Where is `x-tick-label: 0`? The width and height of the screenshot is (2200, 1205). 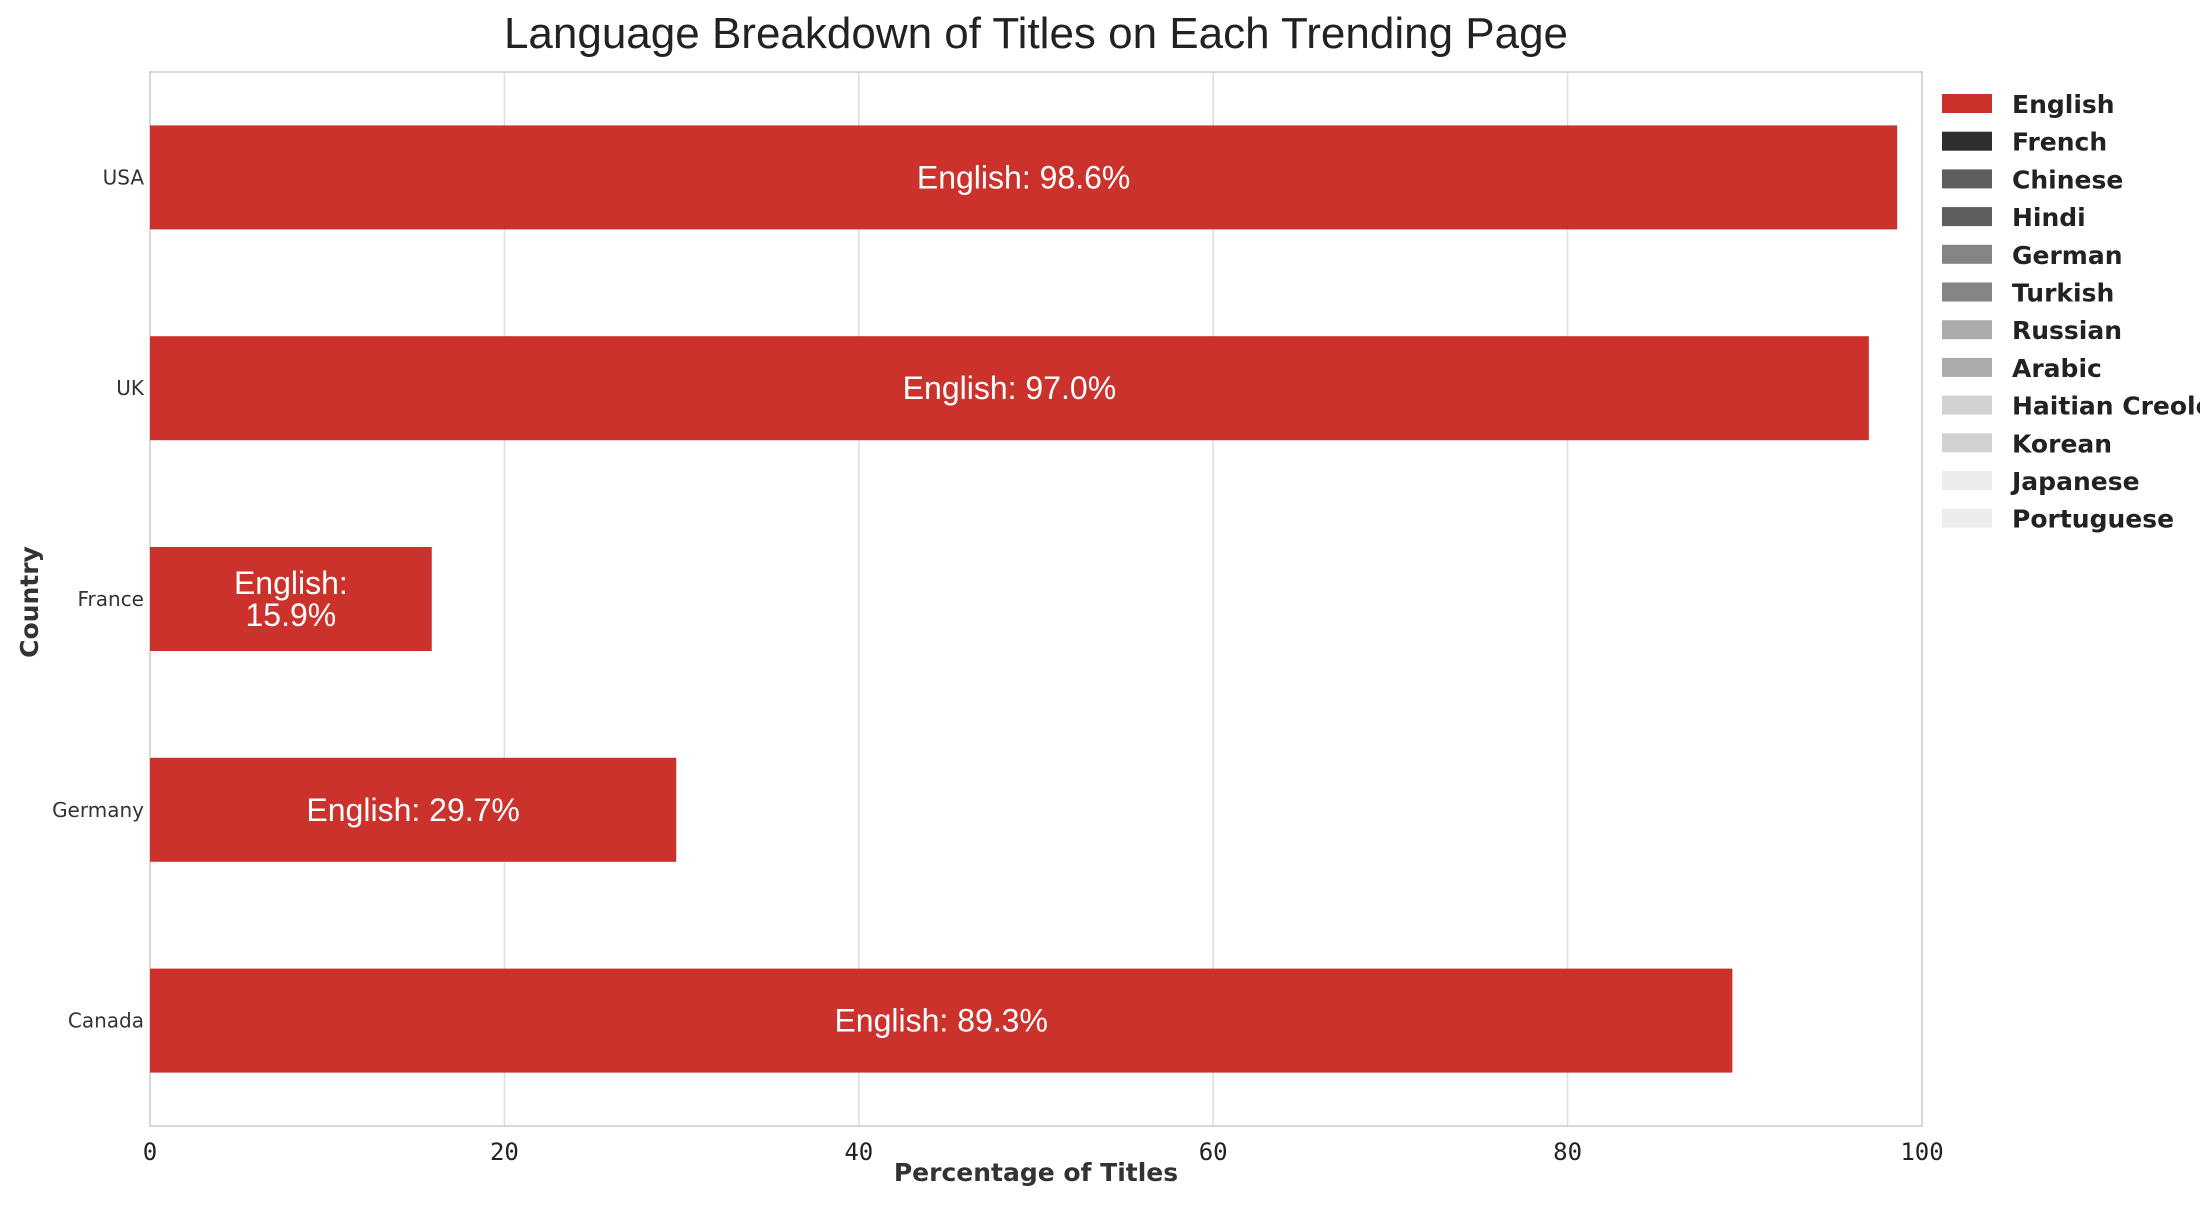
x-tick-label: 0 is located at coordinates (150, 1152).